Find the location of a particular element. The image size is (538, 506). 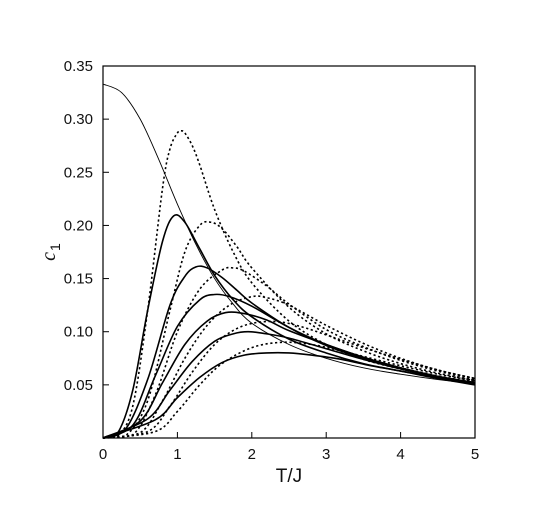

y-axis-title-main: c is located at coordinates (49, 256).